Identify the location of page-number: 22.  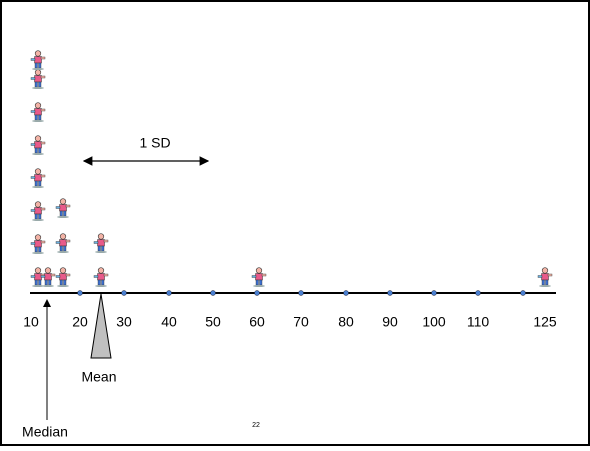
(256, 425).